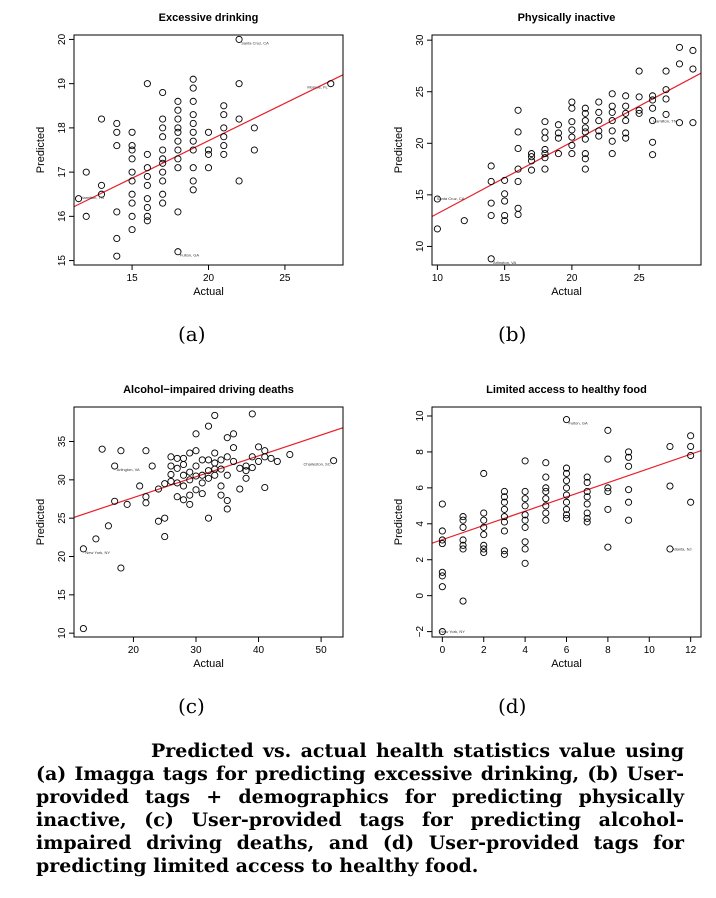 The height and width of the screenshot is (898, 716). I want to click on y-tick-label: 0, so click(420, 595).